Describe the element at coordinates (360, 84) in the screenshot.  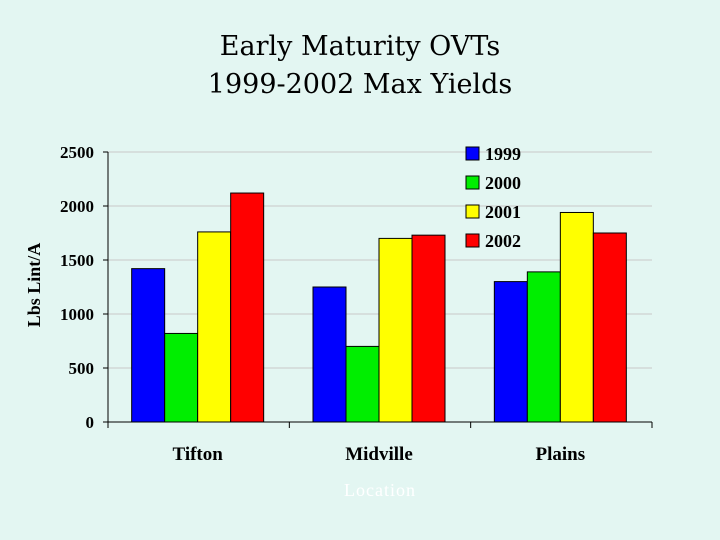
I see `chart-title-line2: 1999-2002 Max Yields` at that location.